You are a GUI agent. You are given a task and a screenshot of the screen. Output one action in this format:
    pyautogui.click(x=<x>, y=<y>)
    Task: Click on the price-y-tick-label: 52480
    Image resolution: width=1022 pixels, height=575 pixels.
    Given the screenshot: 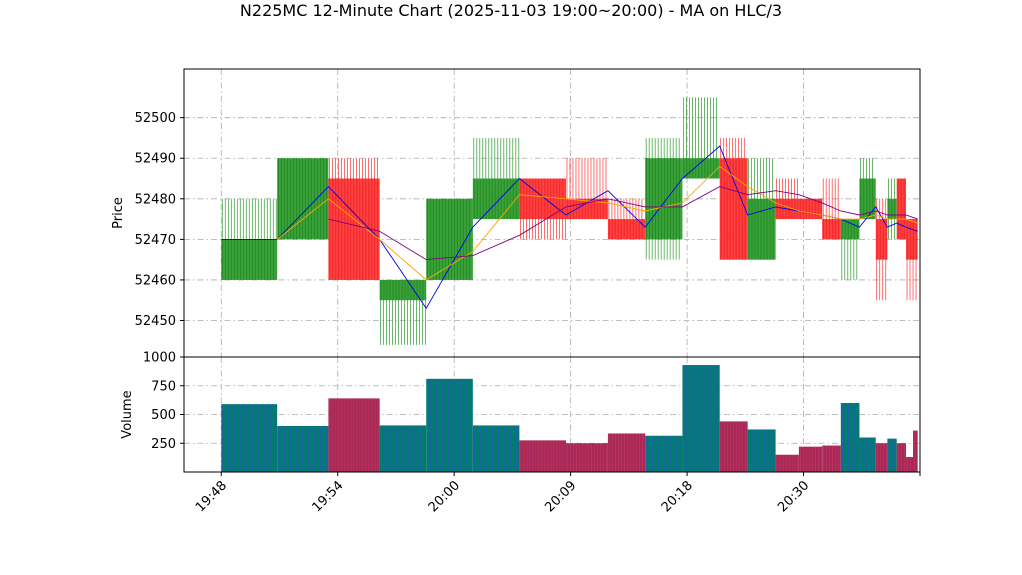 What is the action you would take?
    pyautogui.click(x=155, y=199)
    